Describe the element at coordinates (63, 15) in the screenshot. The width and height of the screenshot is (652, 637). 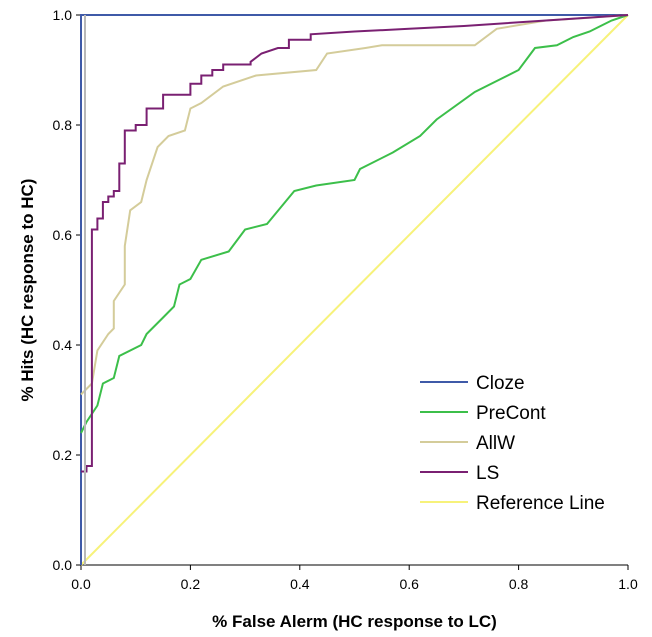
I see `y-tick-label: 1.0` at that location.